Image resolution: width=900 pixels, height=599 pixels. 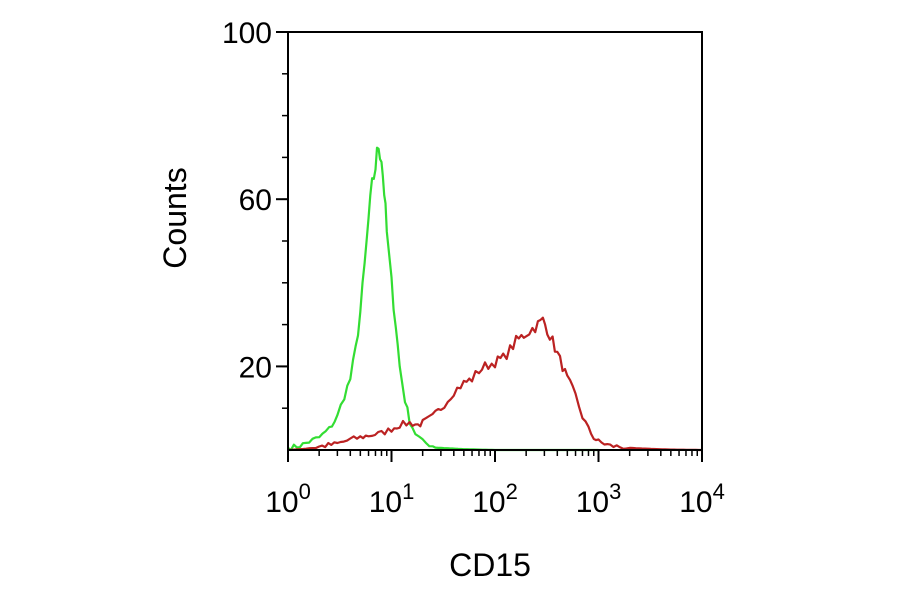 What do you see at coordinates (599, 499) in the screenshot?
I see `x-tick-label: 10³` at bounding box center [599, 499].